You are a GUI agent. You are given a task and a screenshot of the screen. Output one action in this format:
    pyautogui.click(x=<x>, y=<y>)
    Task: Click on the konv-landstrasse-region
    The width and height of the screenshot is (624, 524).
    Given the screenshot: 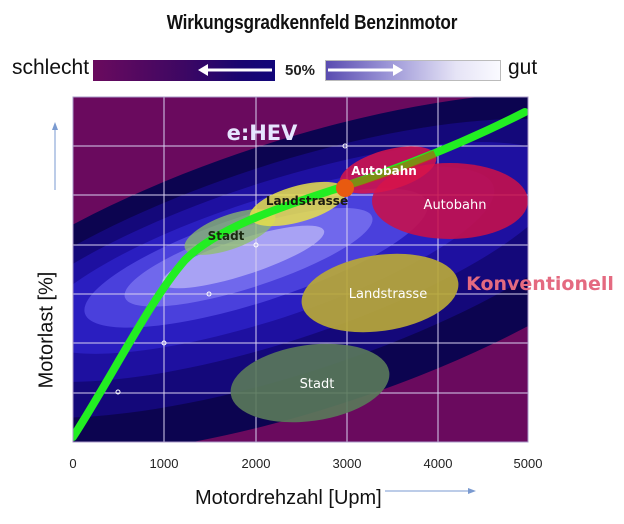 What is the action you would take?
    pyautogui.click(x=380, y=293)
    